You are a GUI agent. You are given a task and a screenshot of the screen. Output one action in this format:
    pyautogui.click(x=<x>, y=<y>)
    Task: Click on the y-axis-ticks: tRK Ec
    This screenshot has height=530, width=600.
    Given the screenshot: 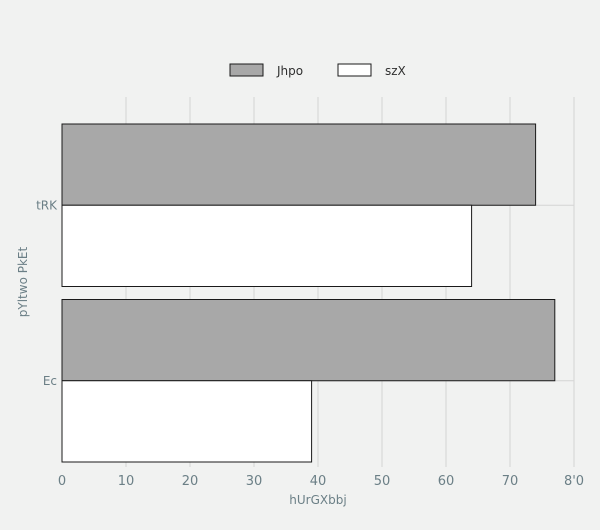 What is the action you would take?
    pyautogui.click(x=47, y=293)
    